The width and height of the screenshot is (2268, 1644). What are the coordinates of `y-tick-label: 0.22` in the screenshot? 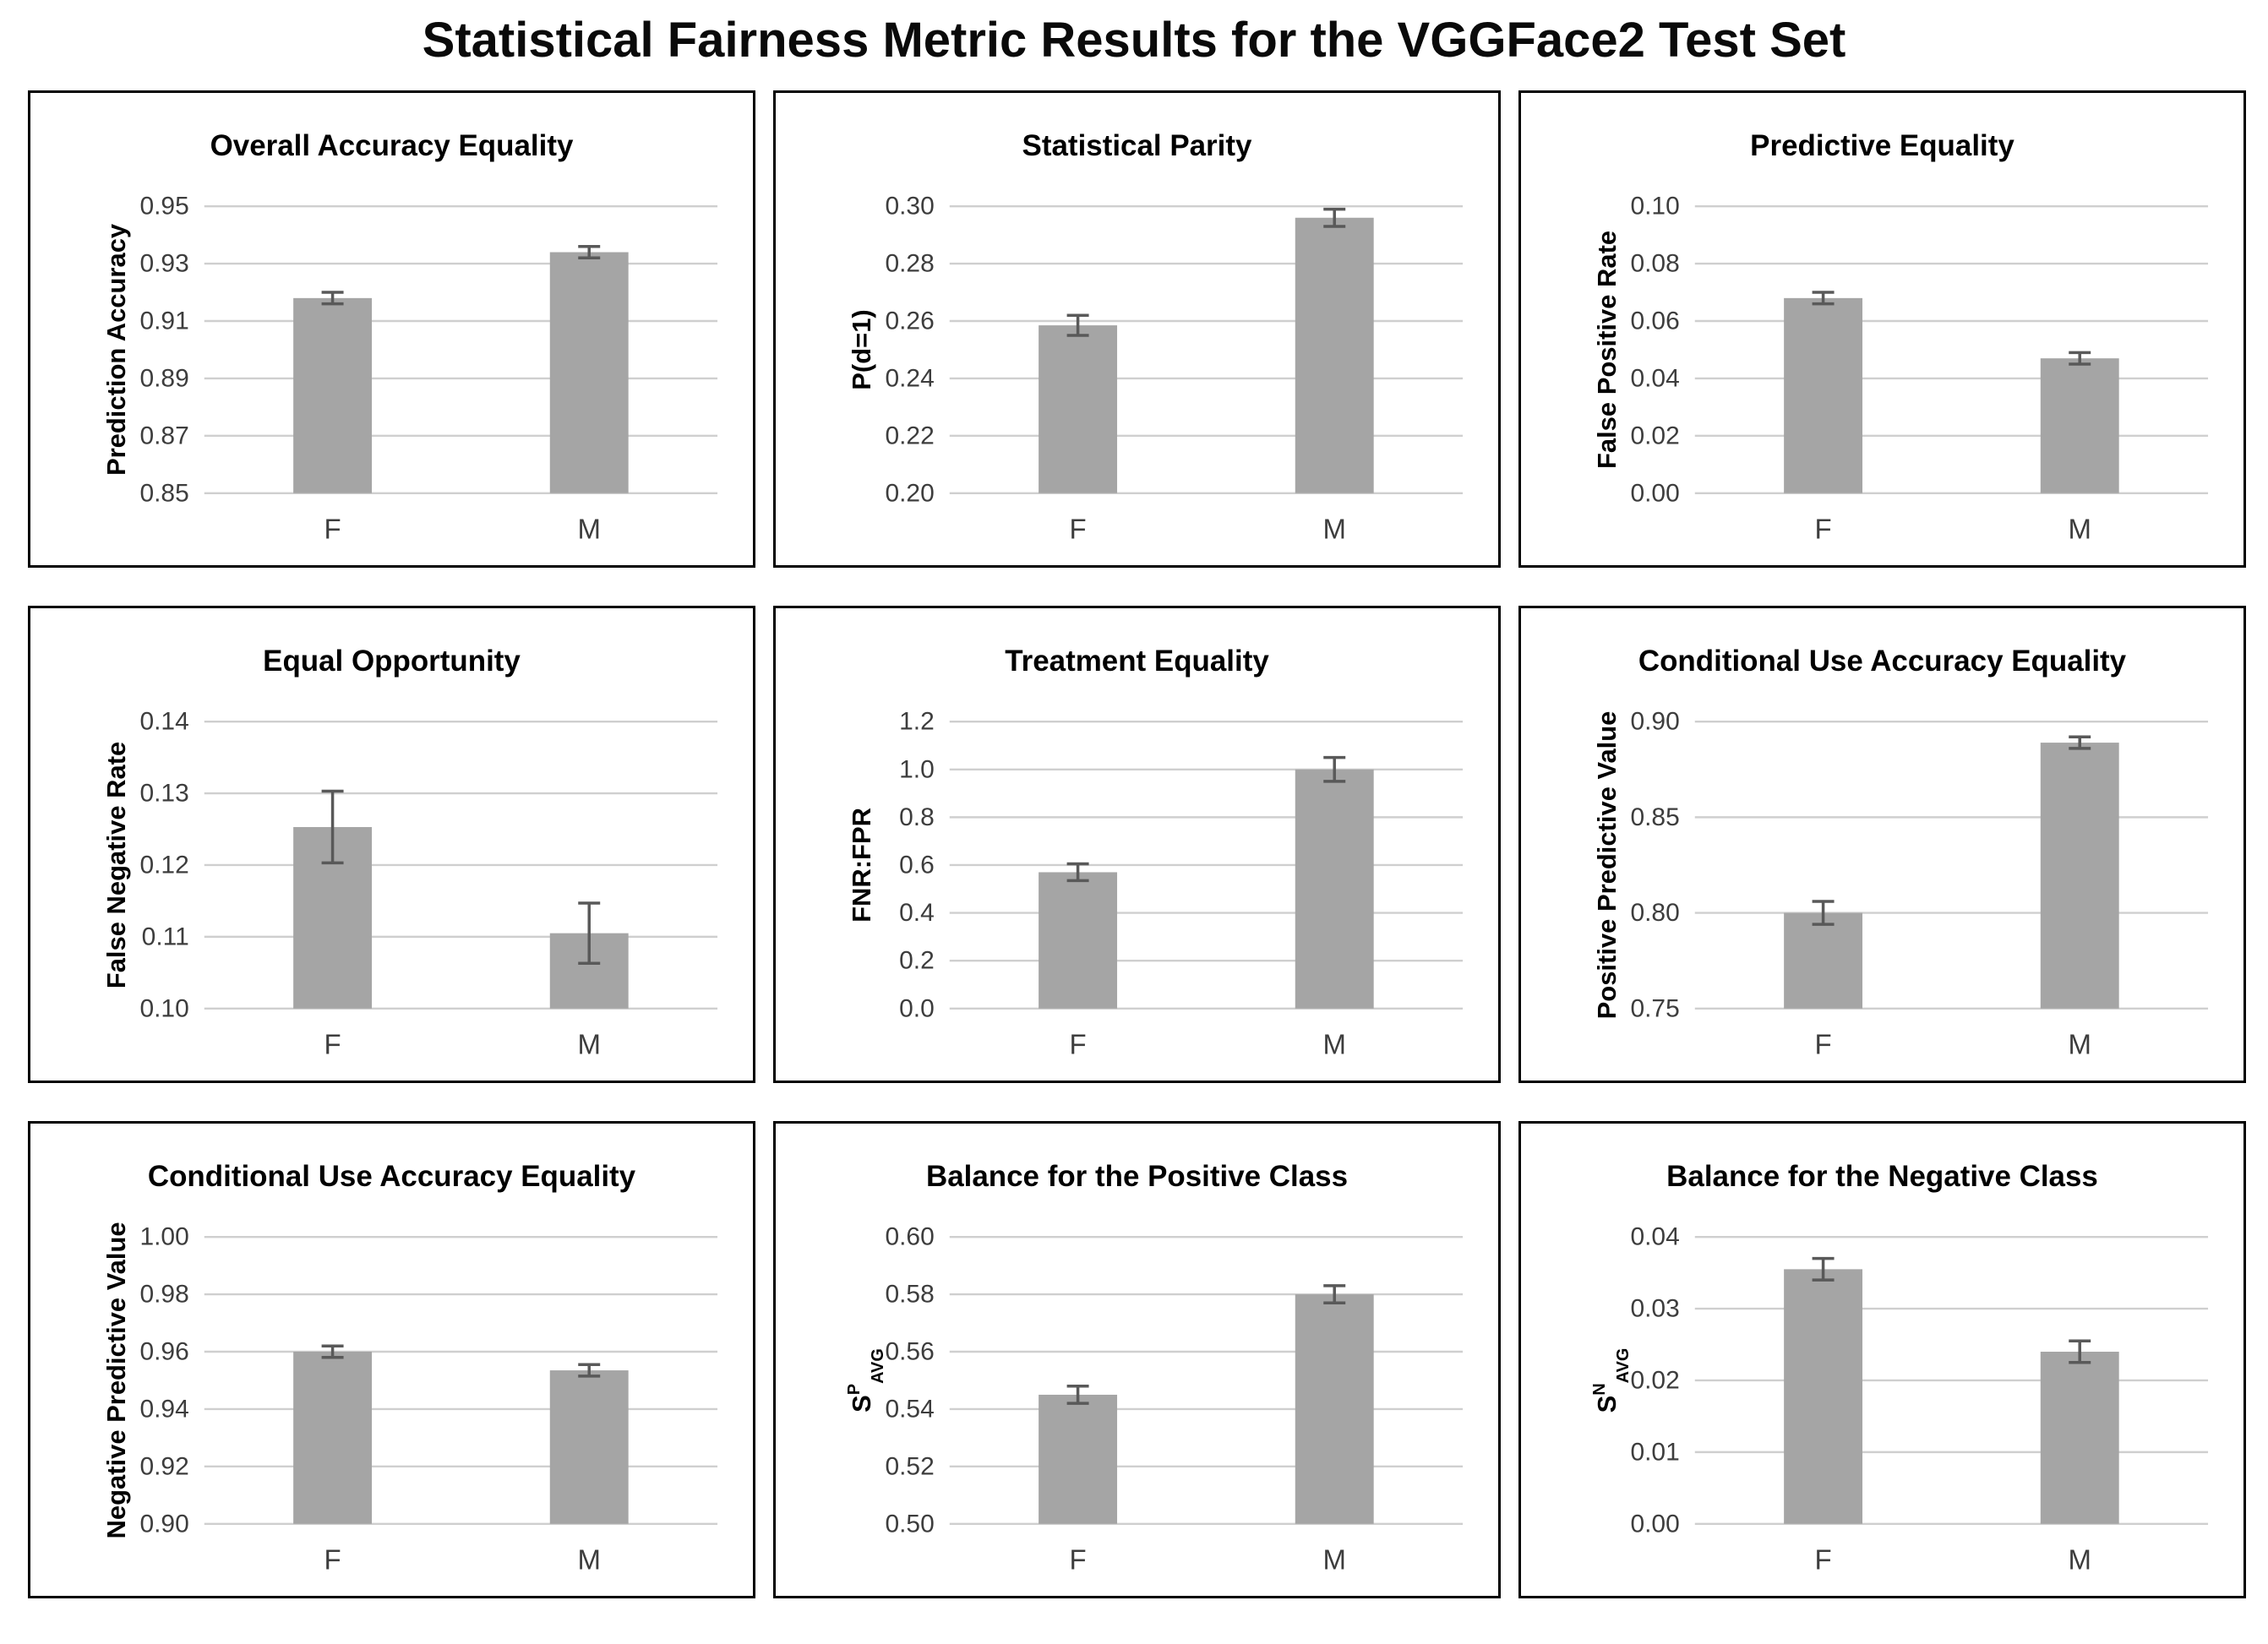 It's located at (909, 435).